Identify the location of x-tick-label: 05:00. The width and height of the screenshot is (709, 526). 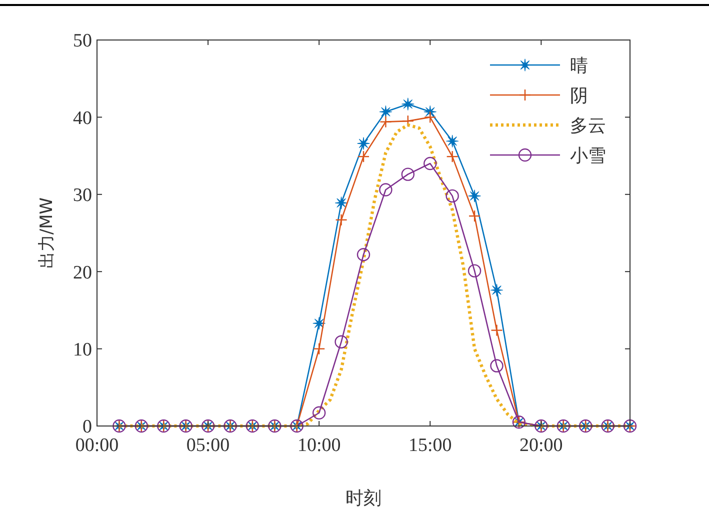
(208, 445).